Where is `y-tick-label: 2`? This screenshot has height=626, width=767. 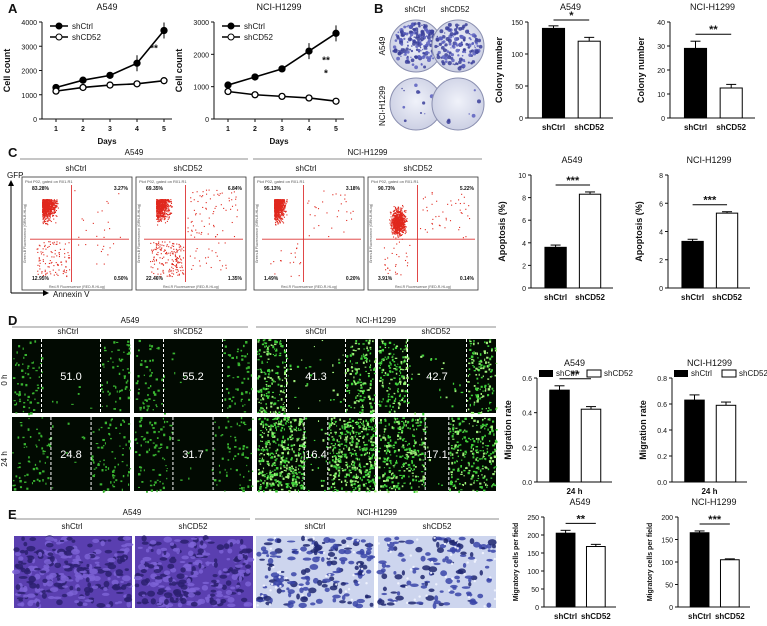 y-tick-label: 2 is located at coordinates (524, 266).